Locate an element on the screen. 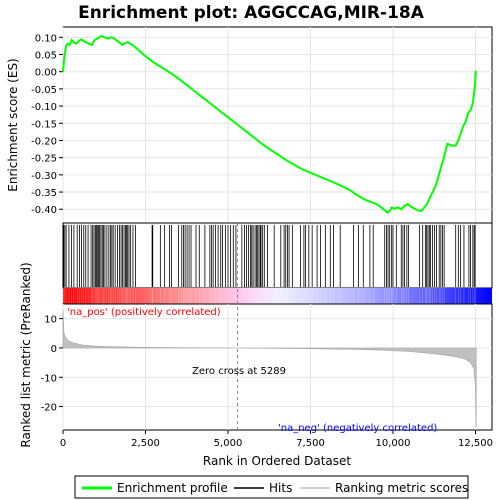 The width and height of the screenshot is (500, 500). legend-label-enrichment-profile: Enrichment profile is located at coordinates (172, 488).